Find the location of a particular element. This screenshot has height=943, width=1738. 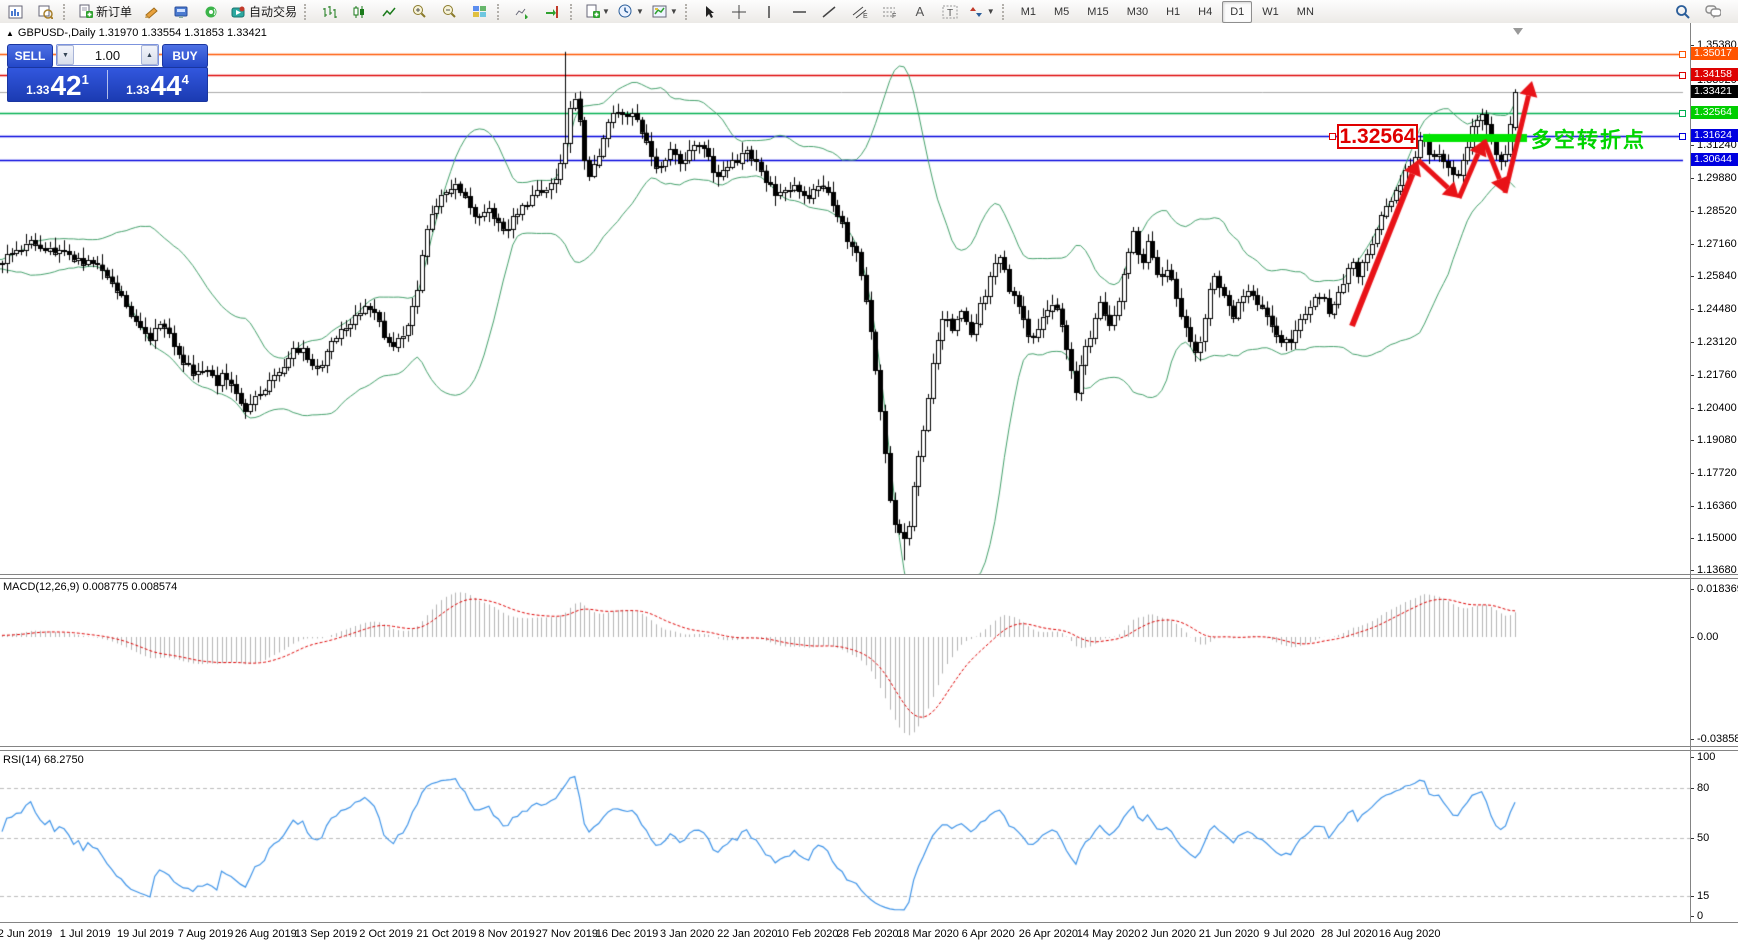

fibonacci-button: F is located at coordinates (890, 12).